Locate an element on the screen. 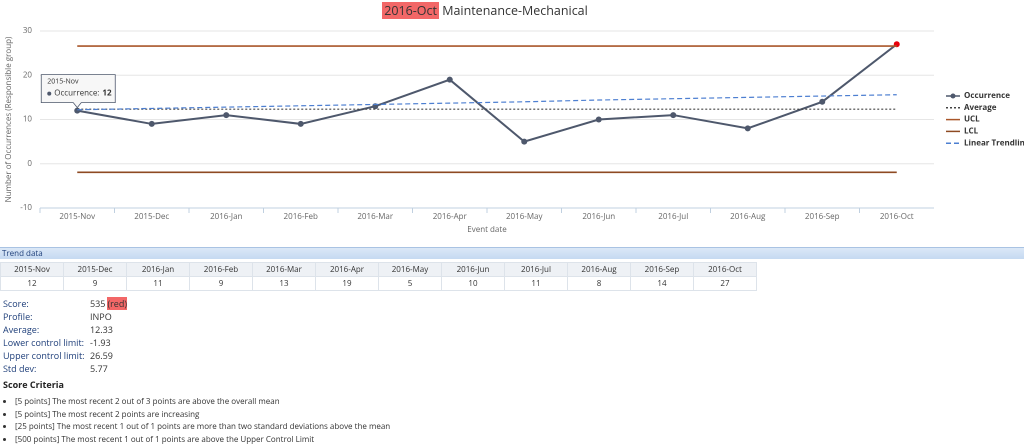 The height and width of the screenshot is (446, 1024). table-cell: 27 is located at coordinates (725, 284).